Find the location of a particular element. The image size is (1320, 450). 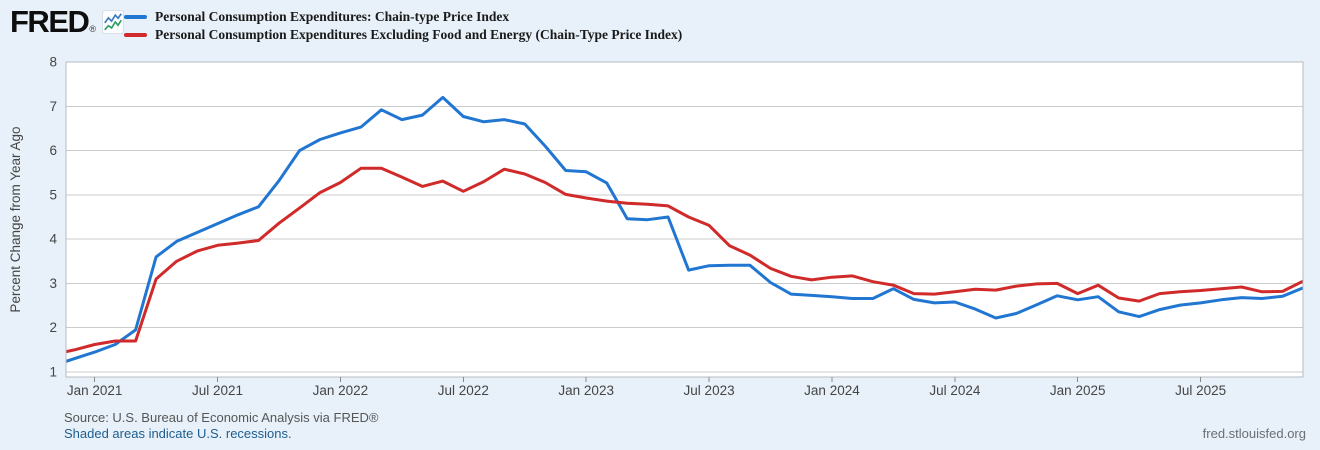

y-axis-title: Percent Change from Year Ago is located at coordinates (15, 219).